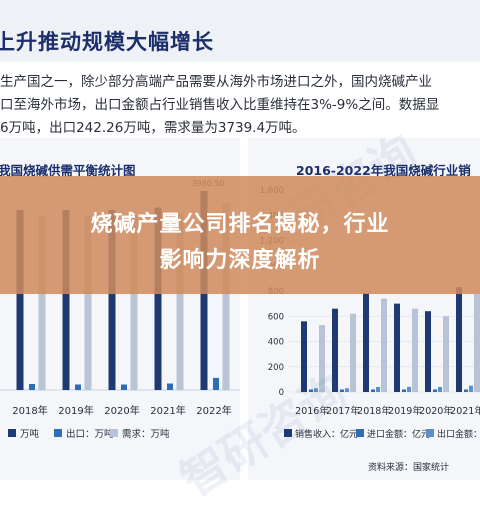 Image resolution: width=480 pixels, height=510 pixels. What do you see at coordinates (146, 434) in the screenshot?
I see `left-legend-label-2: 需求：万吨` at bounding box center [146, 434].